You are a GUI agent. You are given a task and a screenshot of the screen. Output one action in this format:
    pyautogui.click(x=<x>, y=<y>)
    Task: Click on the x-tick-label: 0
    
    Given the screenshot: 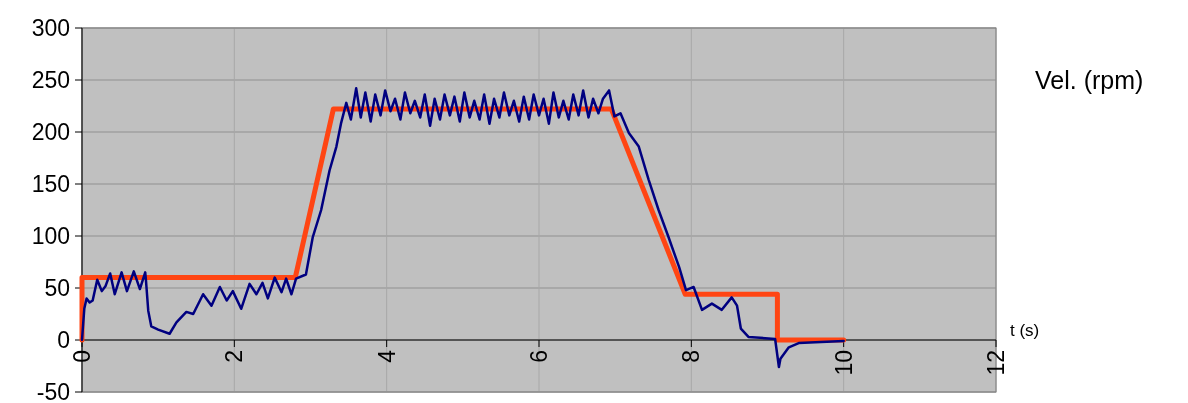 What is the action you would take?
    pyautogui.click(x=82, y=356)
    